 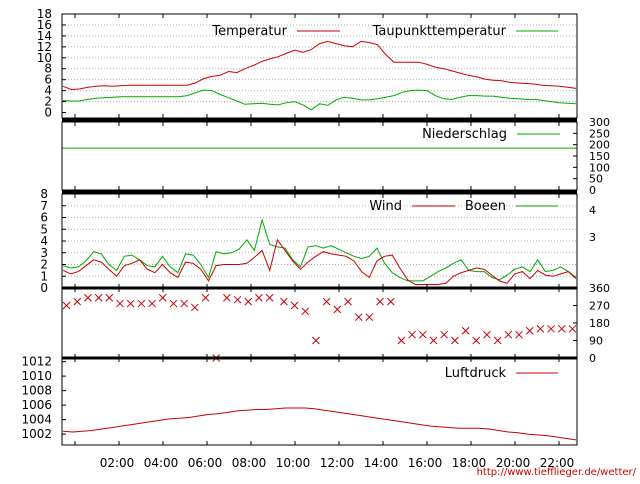 What do you see at coordinates (36, 376) in the screenshot?
I see `y-tick-label: 1010` at bounding box center [36, 376].